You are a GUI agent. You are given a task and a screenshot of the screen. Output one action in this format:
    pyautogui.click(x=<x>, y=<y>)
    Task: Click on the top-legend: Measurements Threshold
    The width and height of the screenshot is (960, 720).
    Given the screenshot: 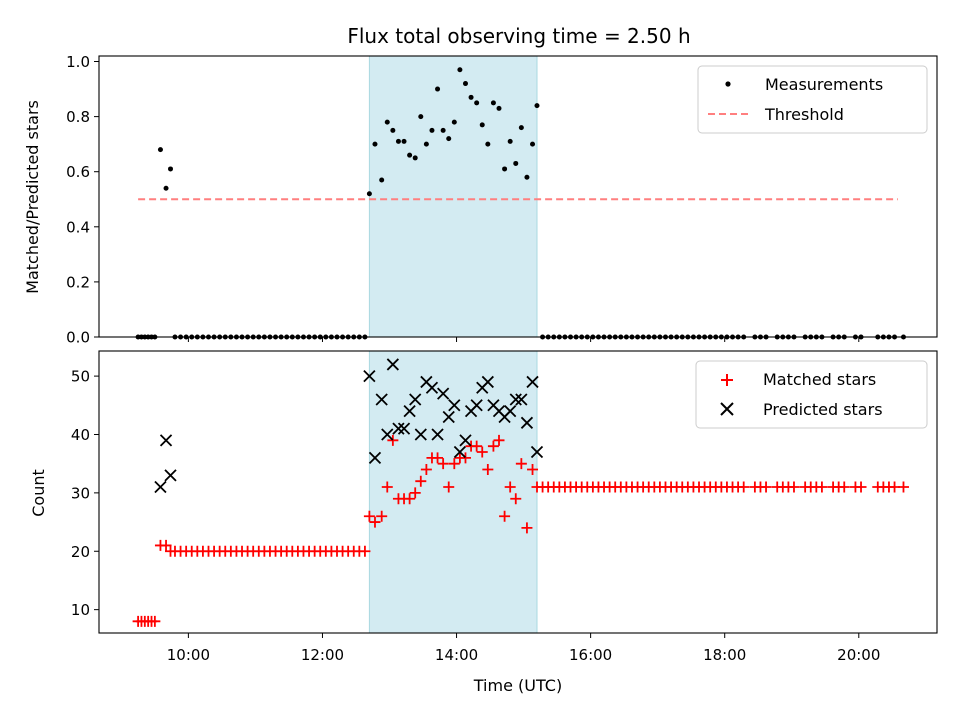 What is the action you would take?
    pyautogui.click(x=812, y=99)
    